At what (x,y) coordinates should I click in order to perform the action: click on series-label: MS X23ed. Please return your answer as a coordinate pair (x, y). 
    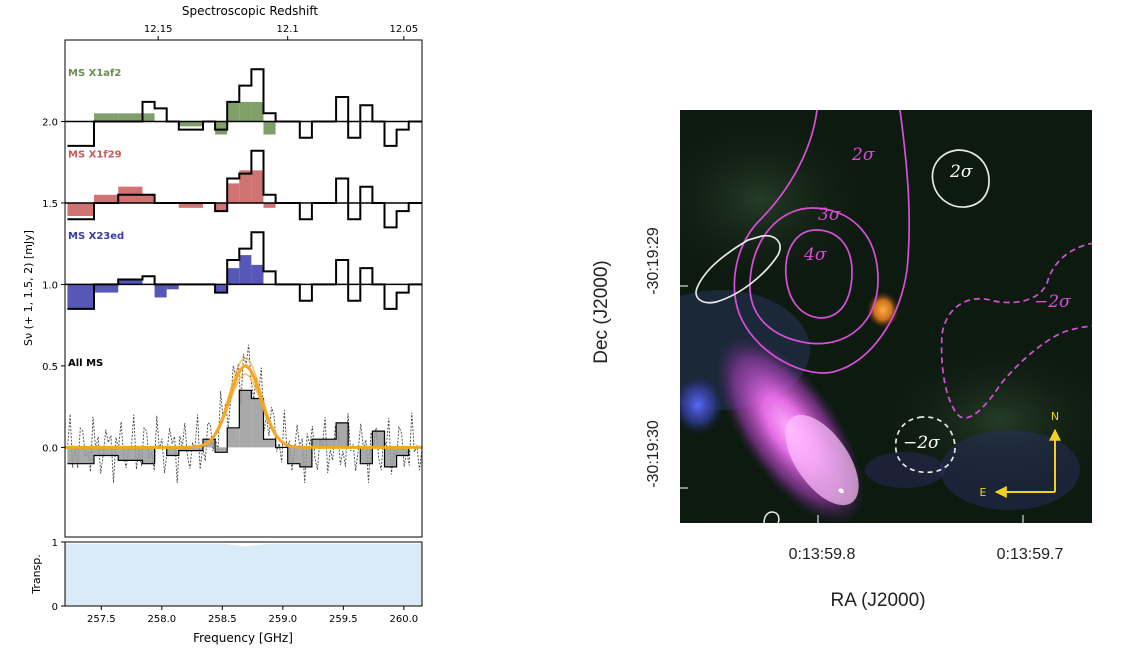
    Looking at the image, I should click on (96, 236).